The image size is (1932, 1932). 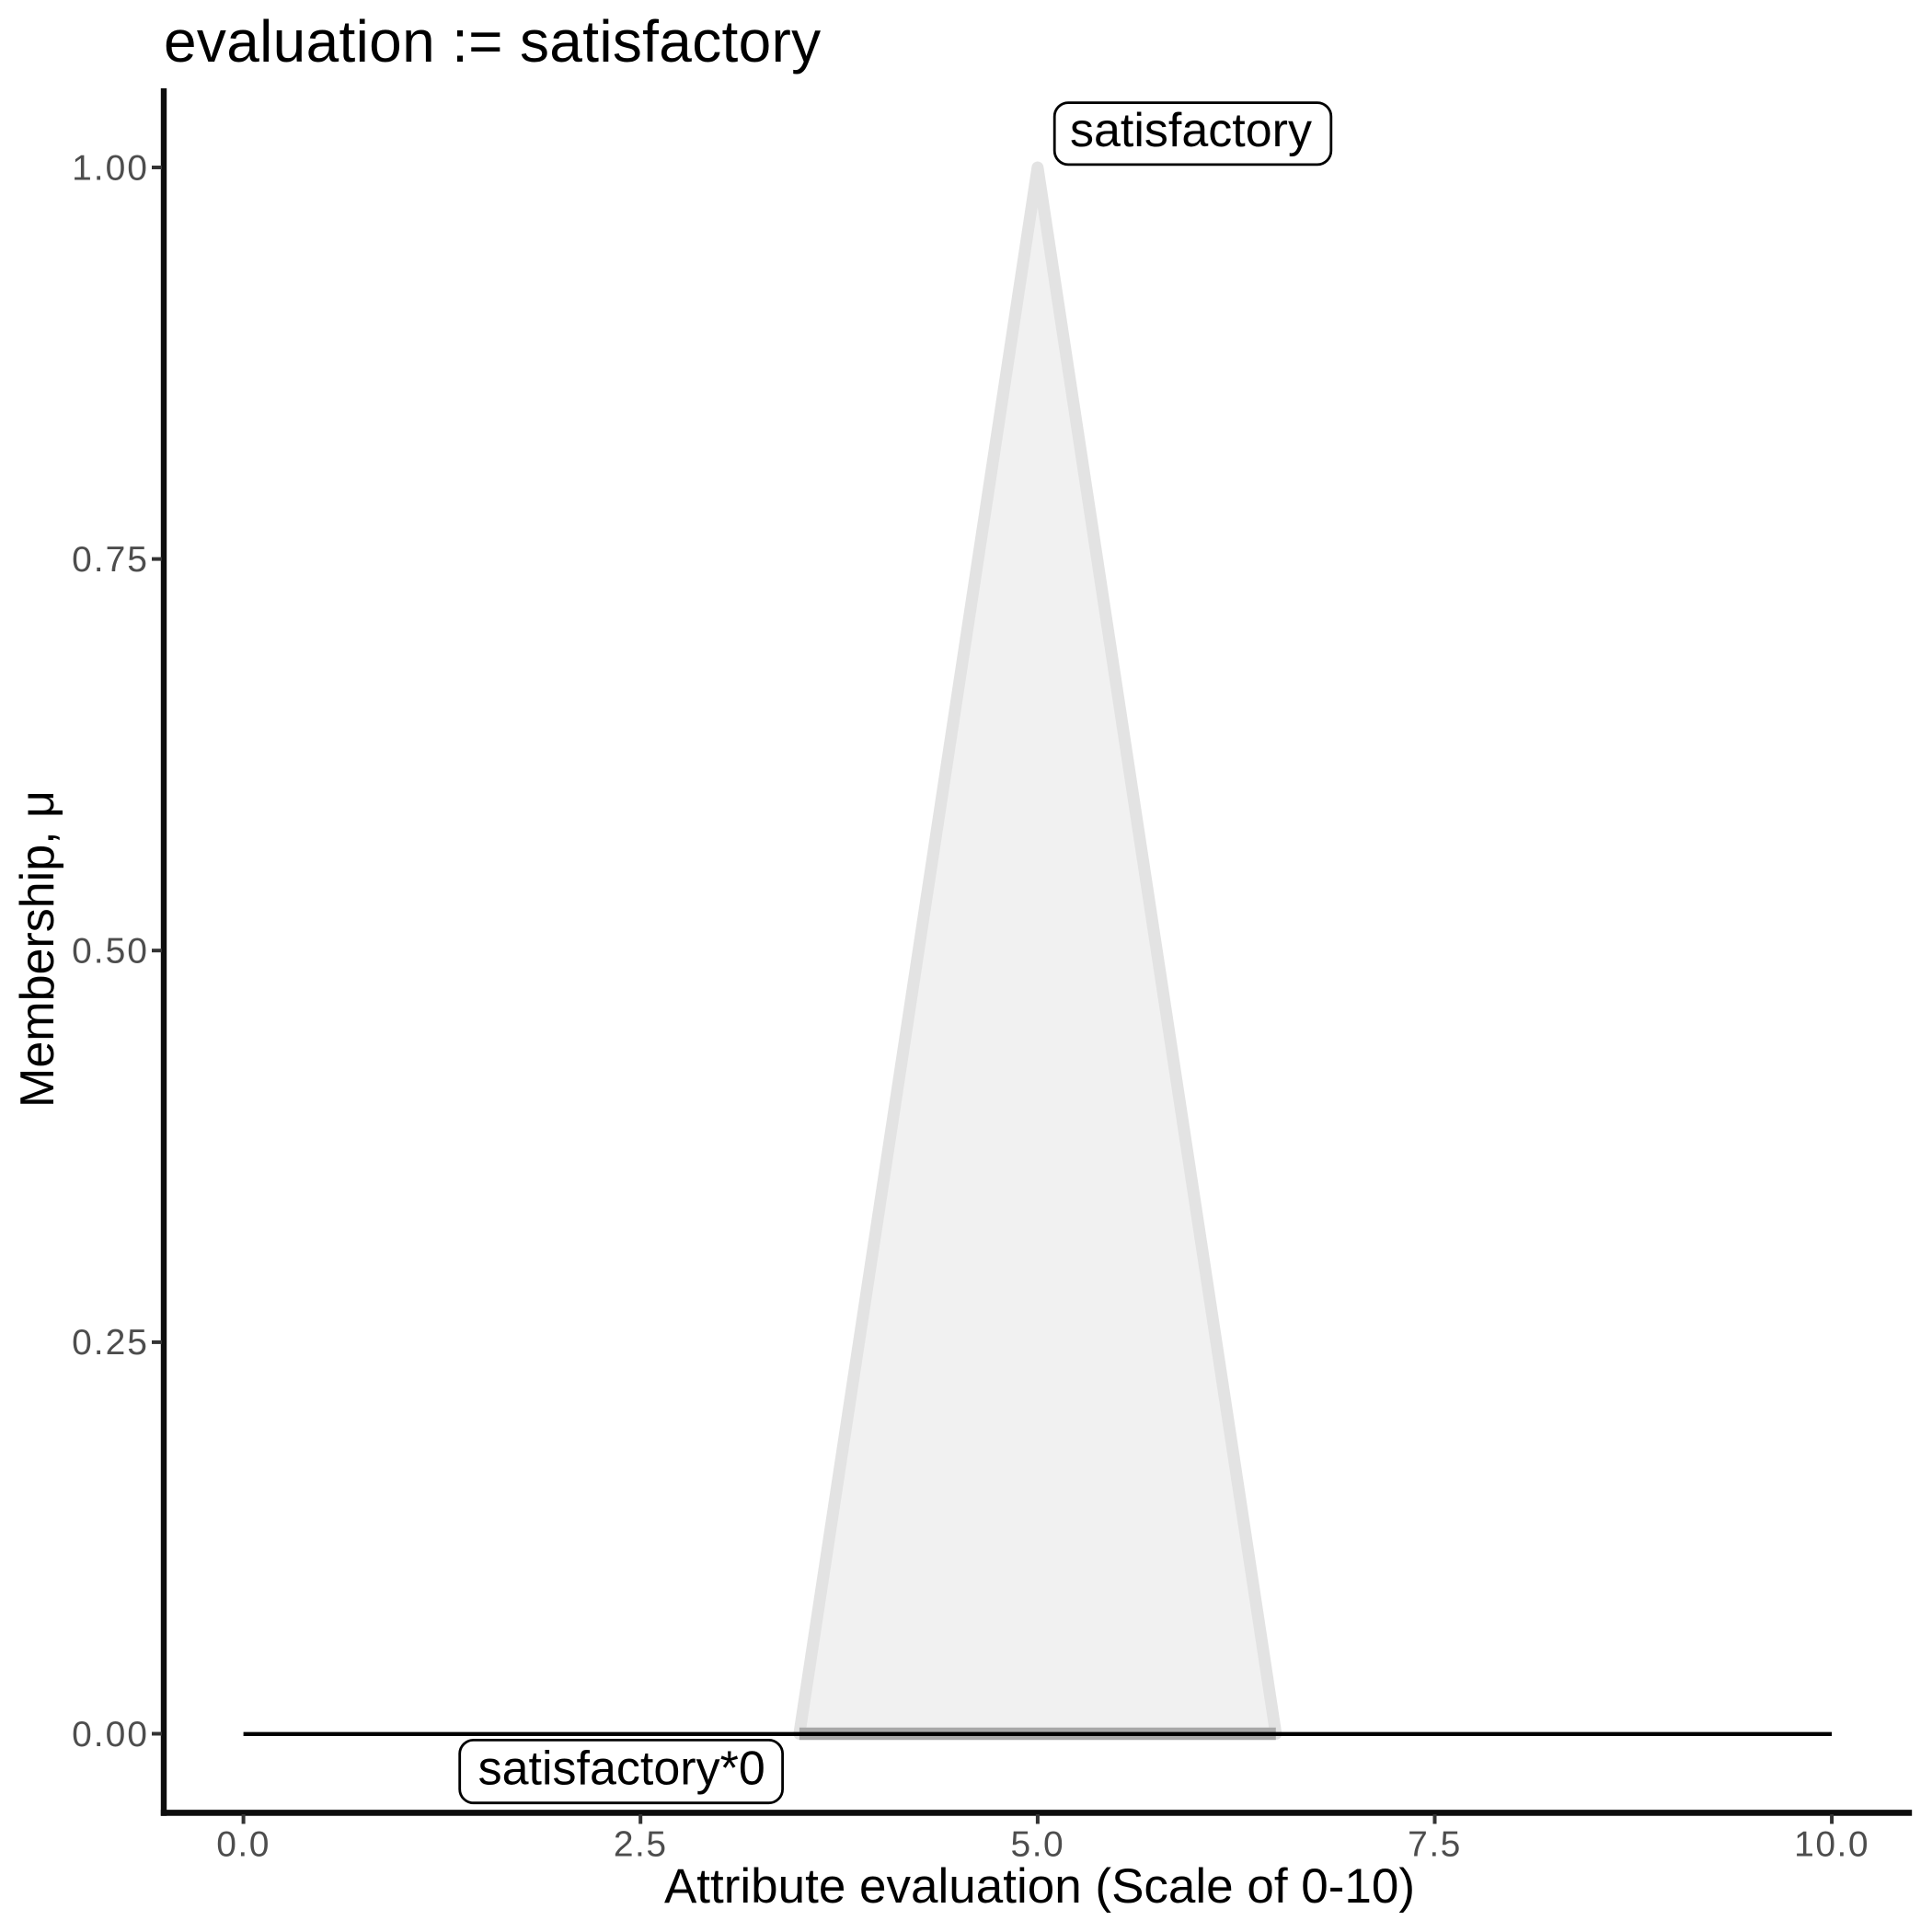 I want to click on svg-text: satisfactory, so click(x=1191, y=130).